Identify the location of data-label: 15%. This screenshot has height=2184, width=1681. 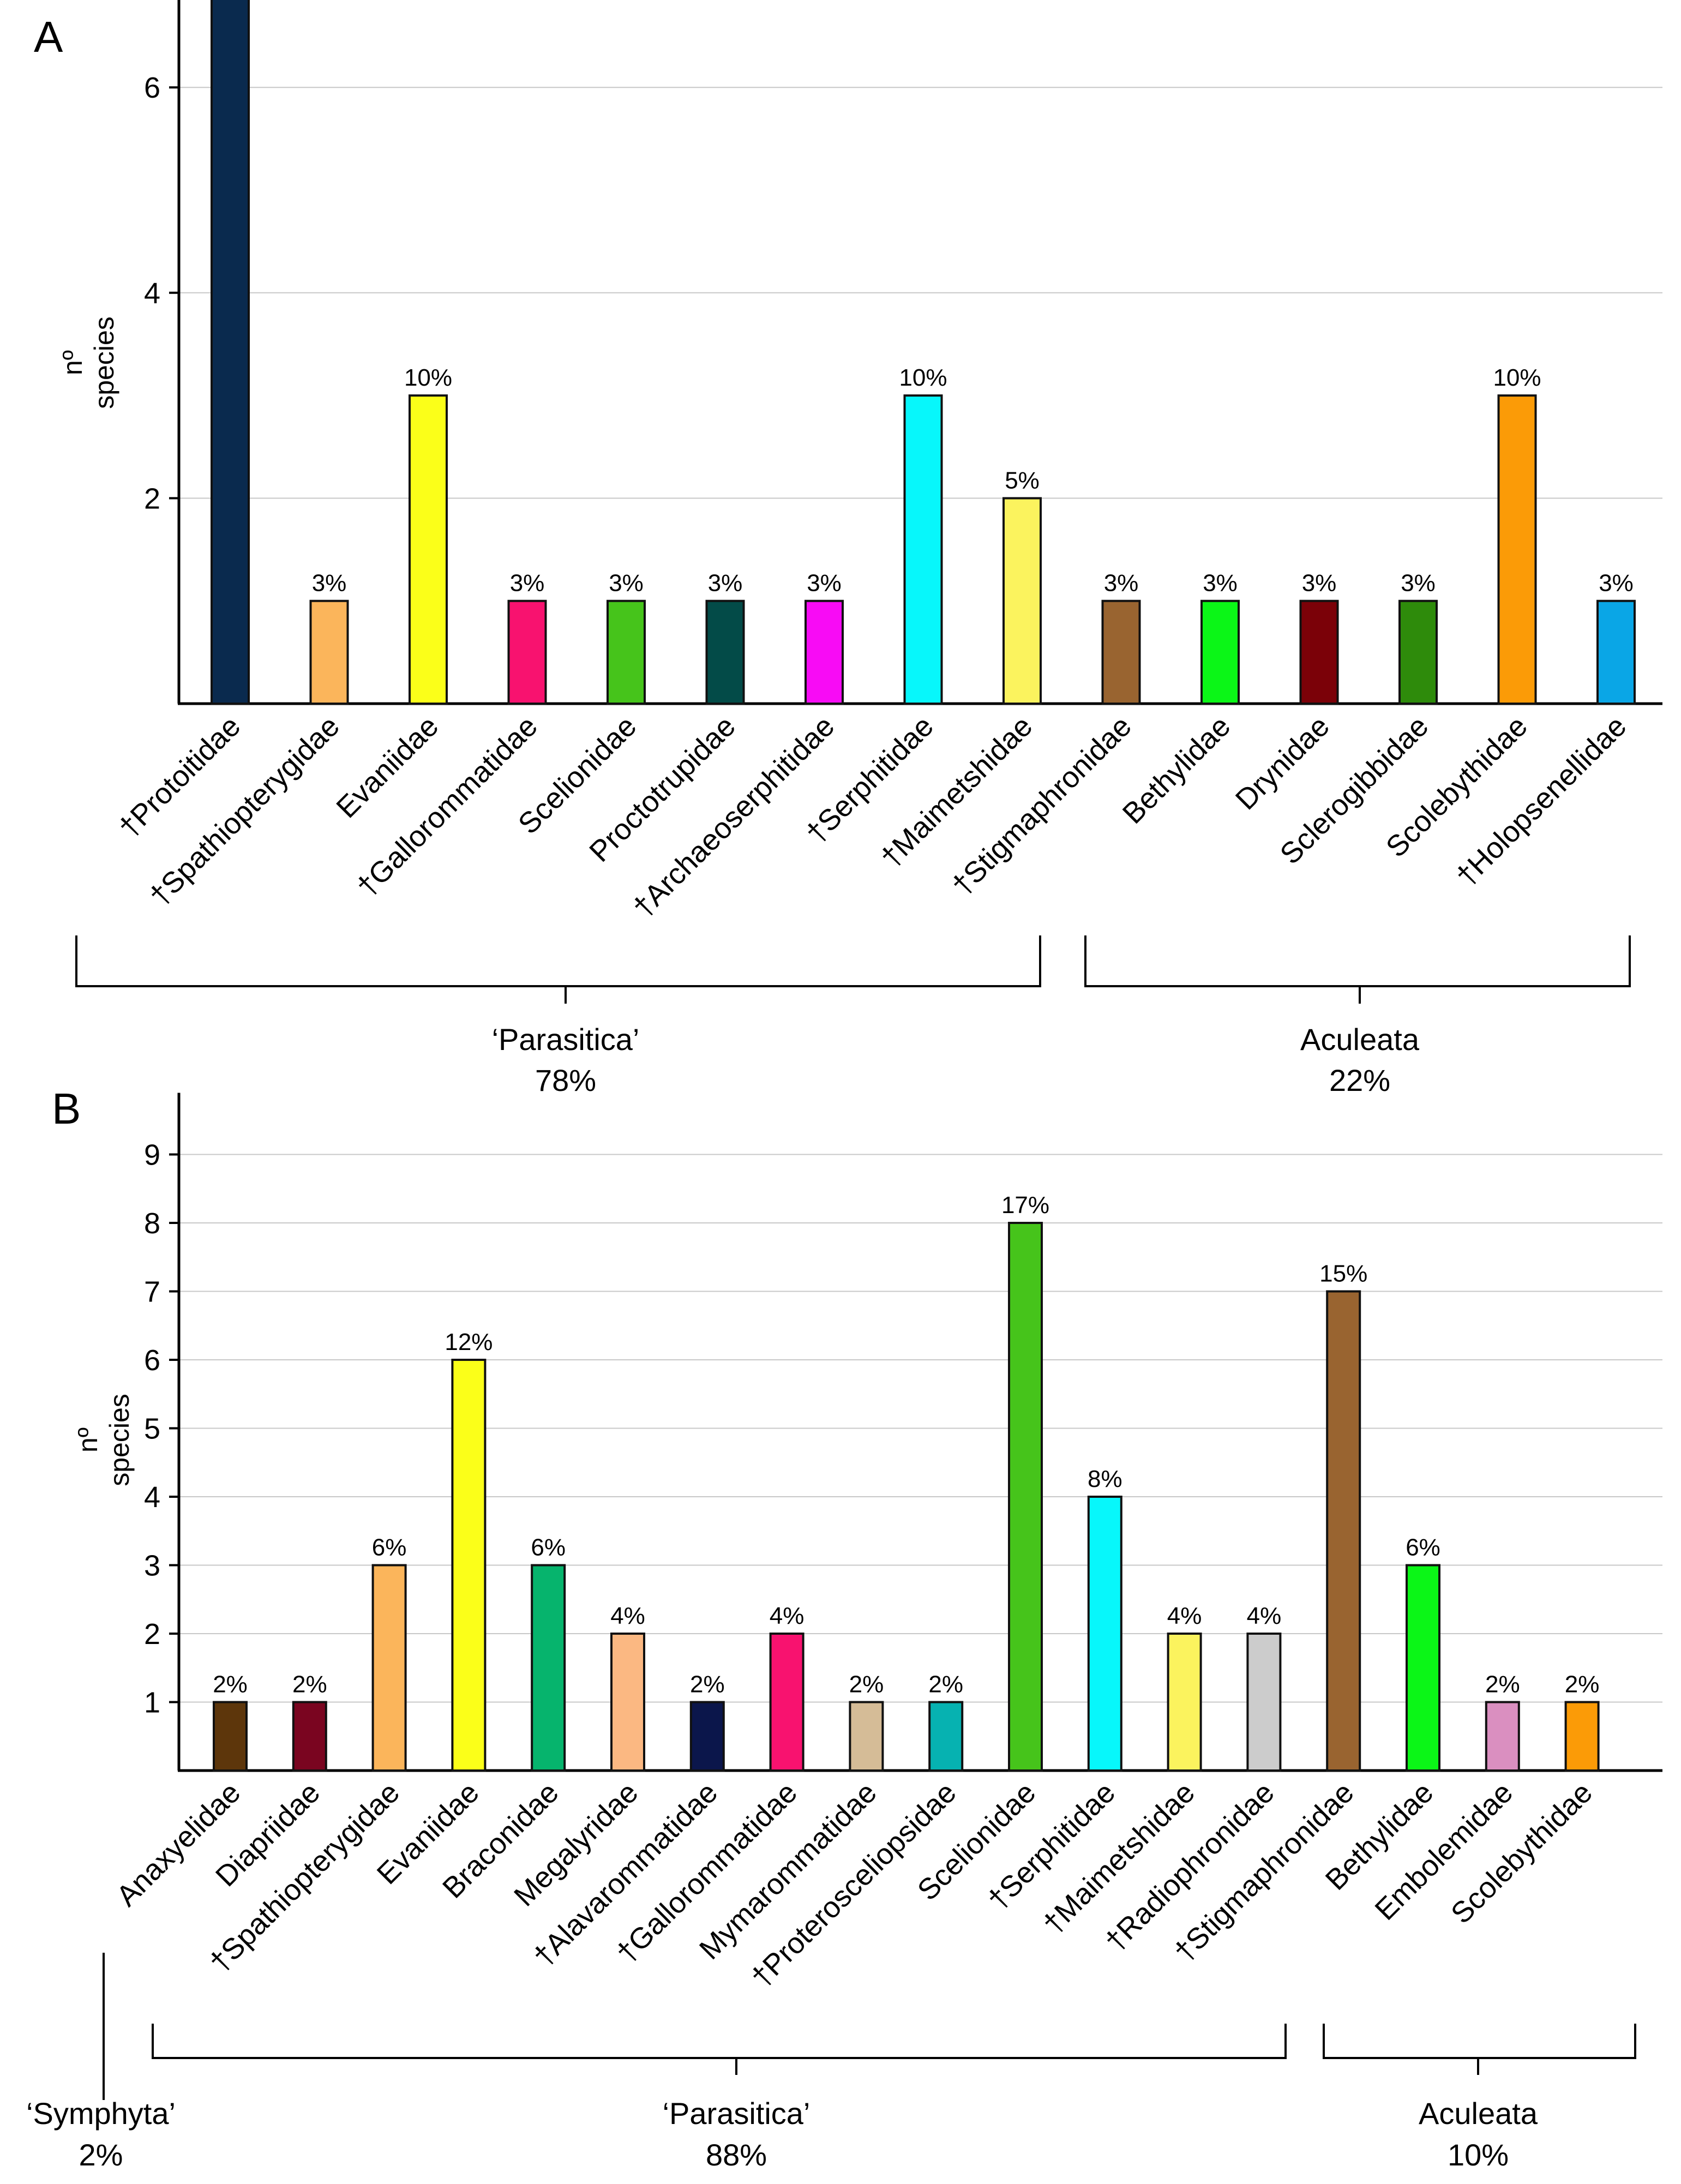
(1343, 1274).